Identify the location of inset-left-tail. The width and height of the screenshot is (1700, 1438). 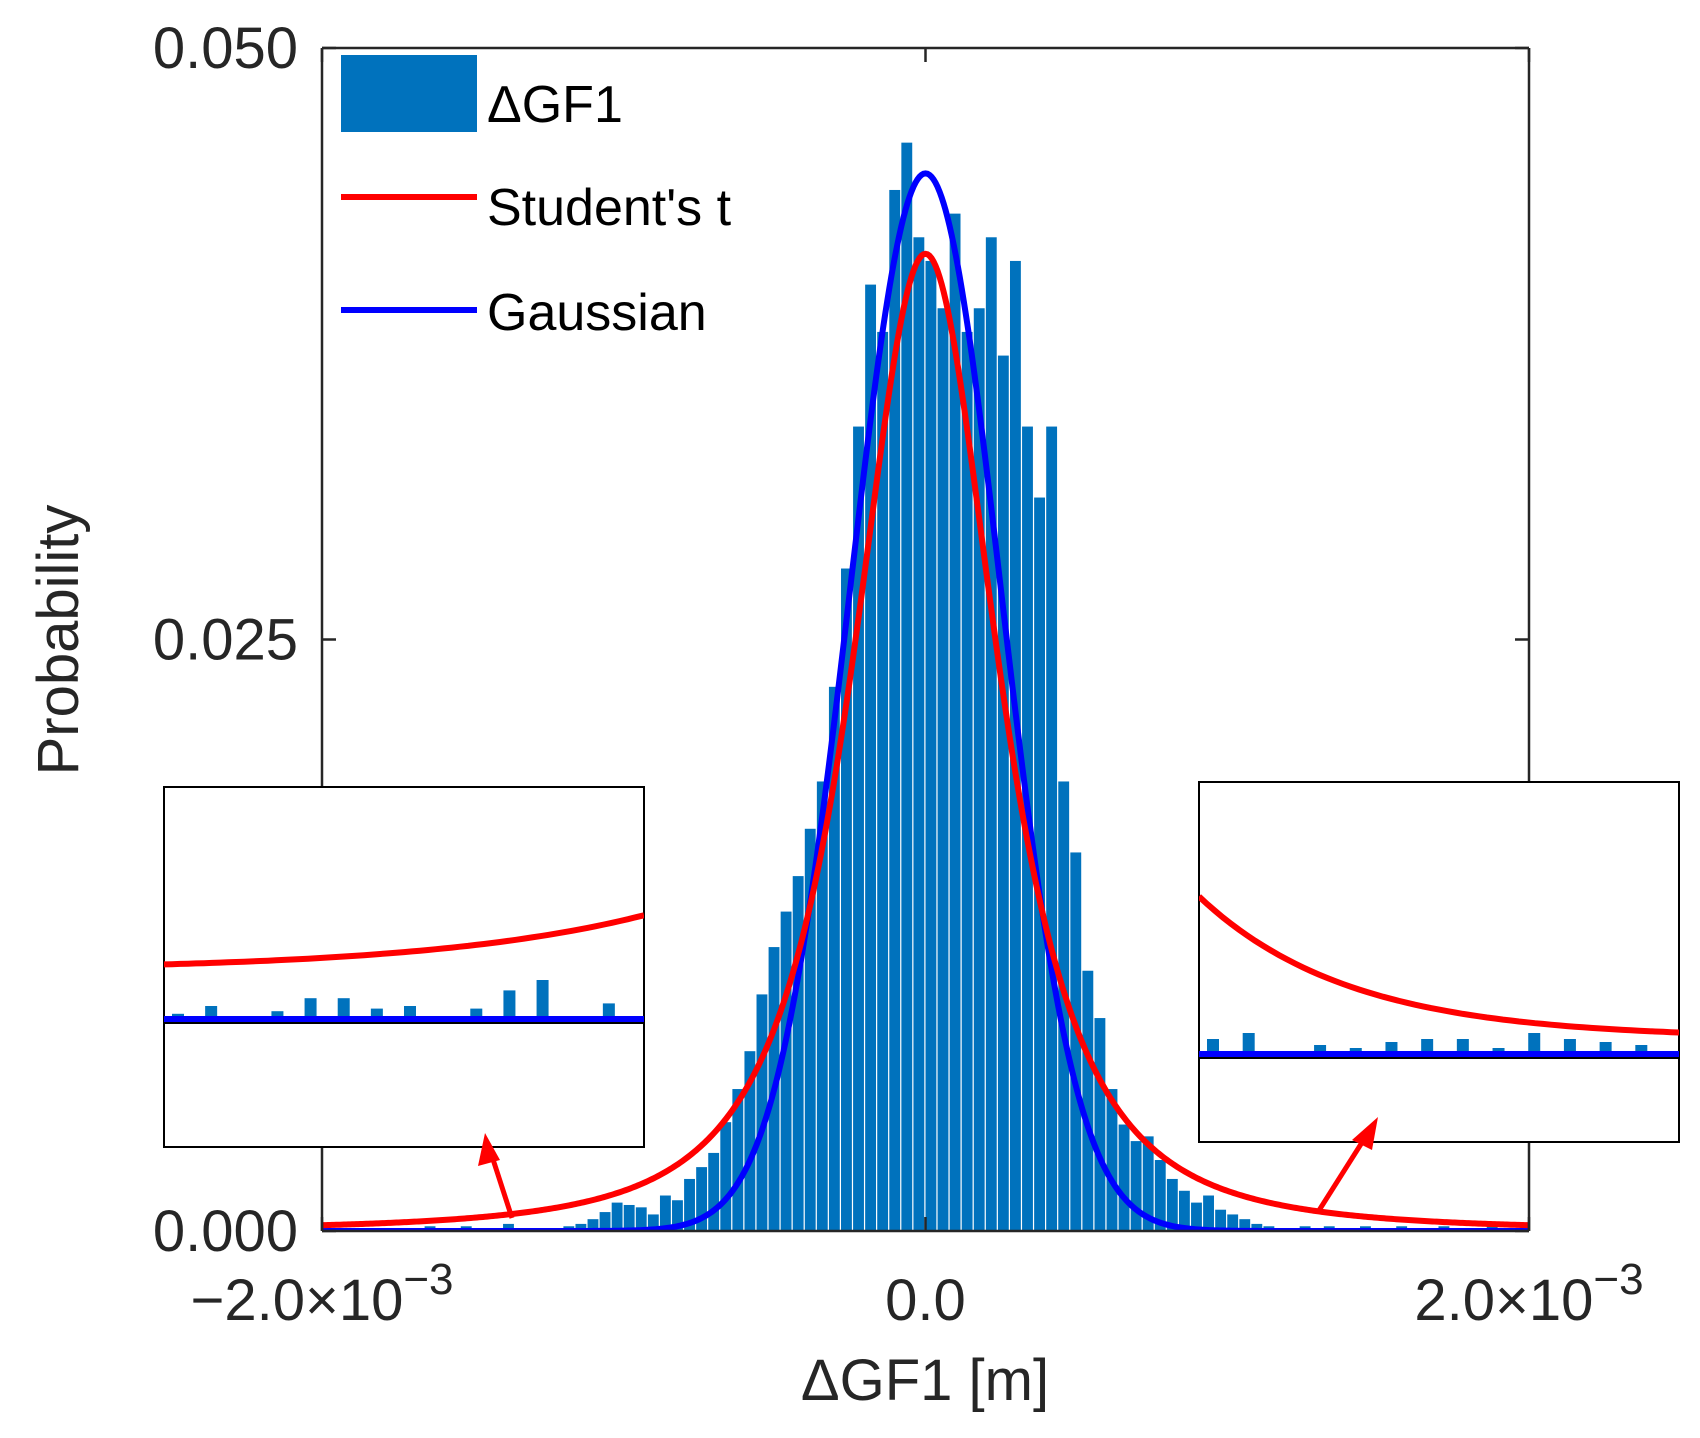
(404, 967).